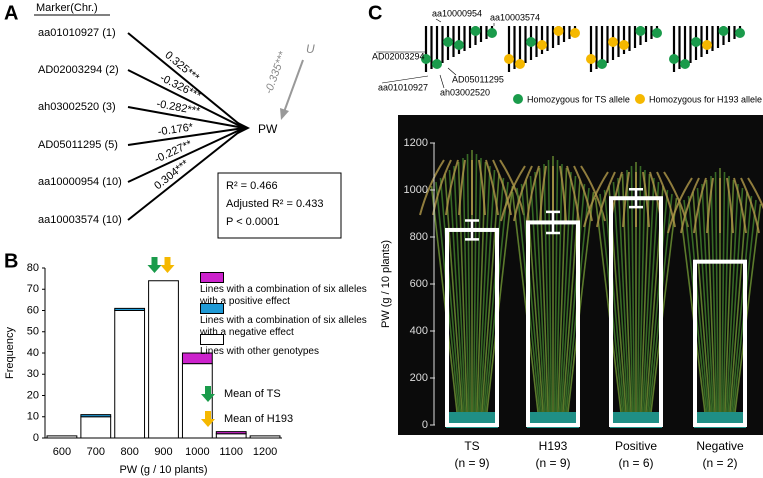  What do you see at coordinates (178, 108) in the screenshot?
I see `path-coefficient: -0.282***` at bounding box center [178, 108].